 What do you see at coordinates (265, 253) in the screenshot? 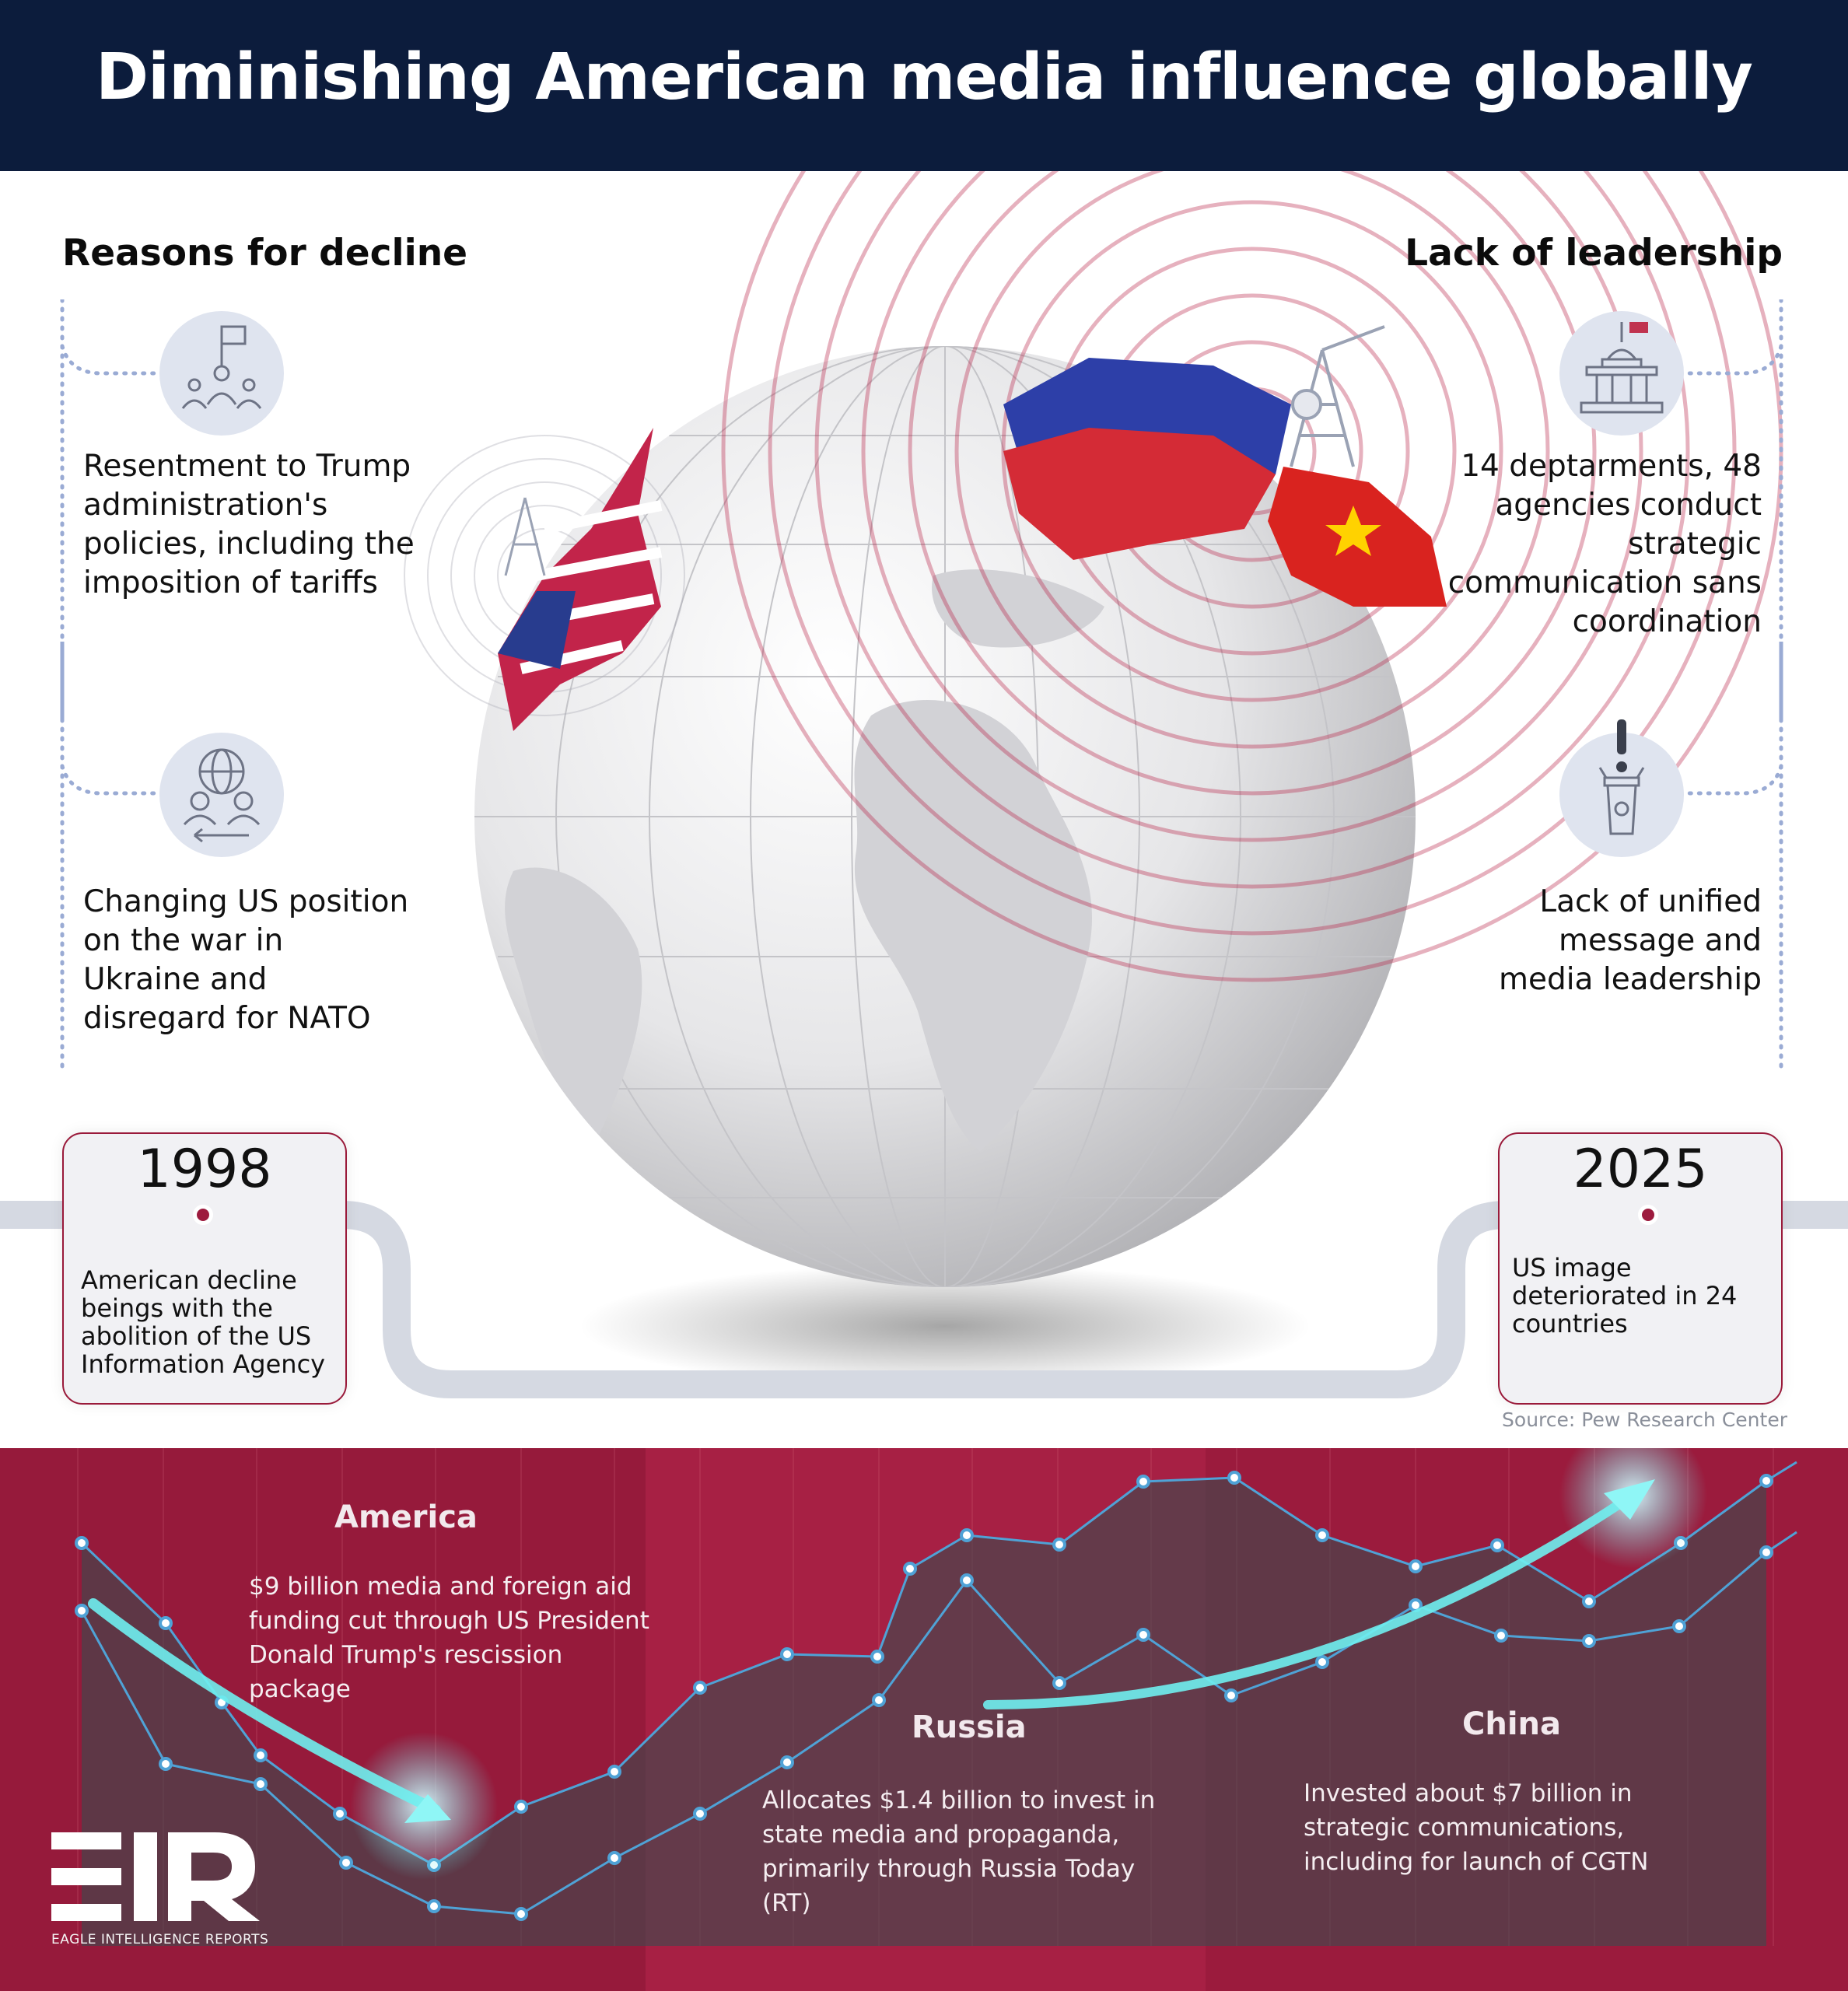
I see `reasons-heading: Reasons for decline` at bounding box center [265, 253].